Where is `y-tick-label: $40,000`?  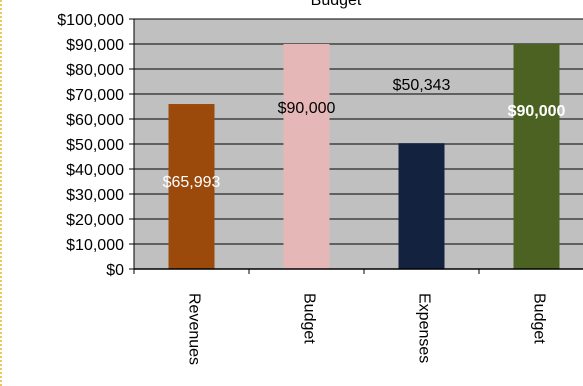 y-tick-label: $40,000 is located at coordinates (95, 170).